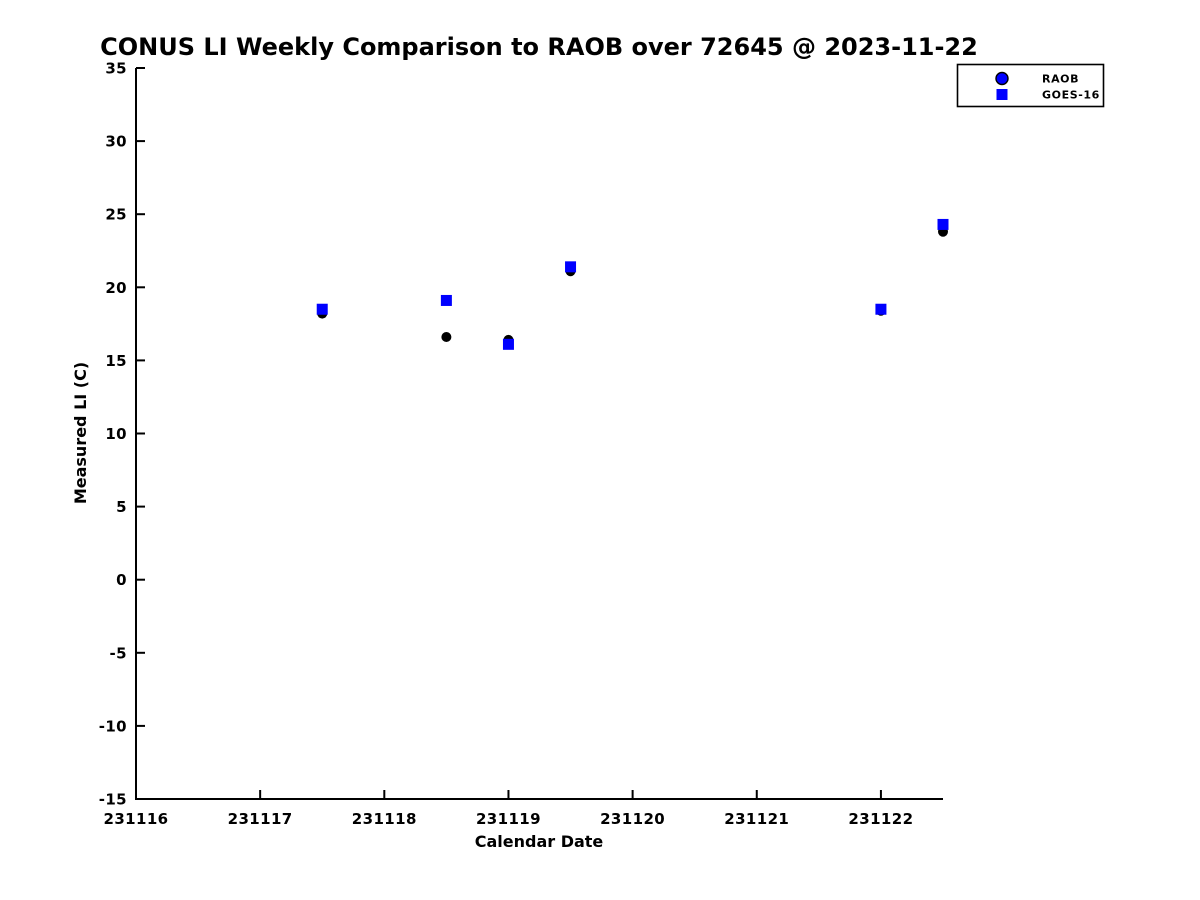 The height and width of the screenshot is (900, 1200). I want to click on y-tick-label: 5, so click(121, 507).